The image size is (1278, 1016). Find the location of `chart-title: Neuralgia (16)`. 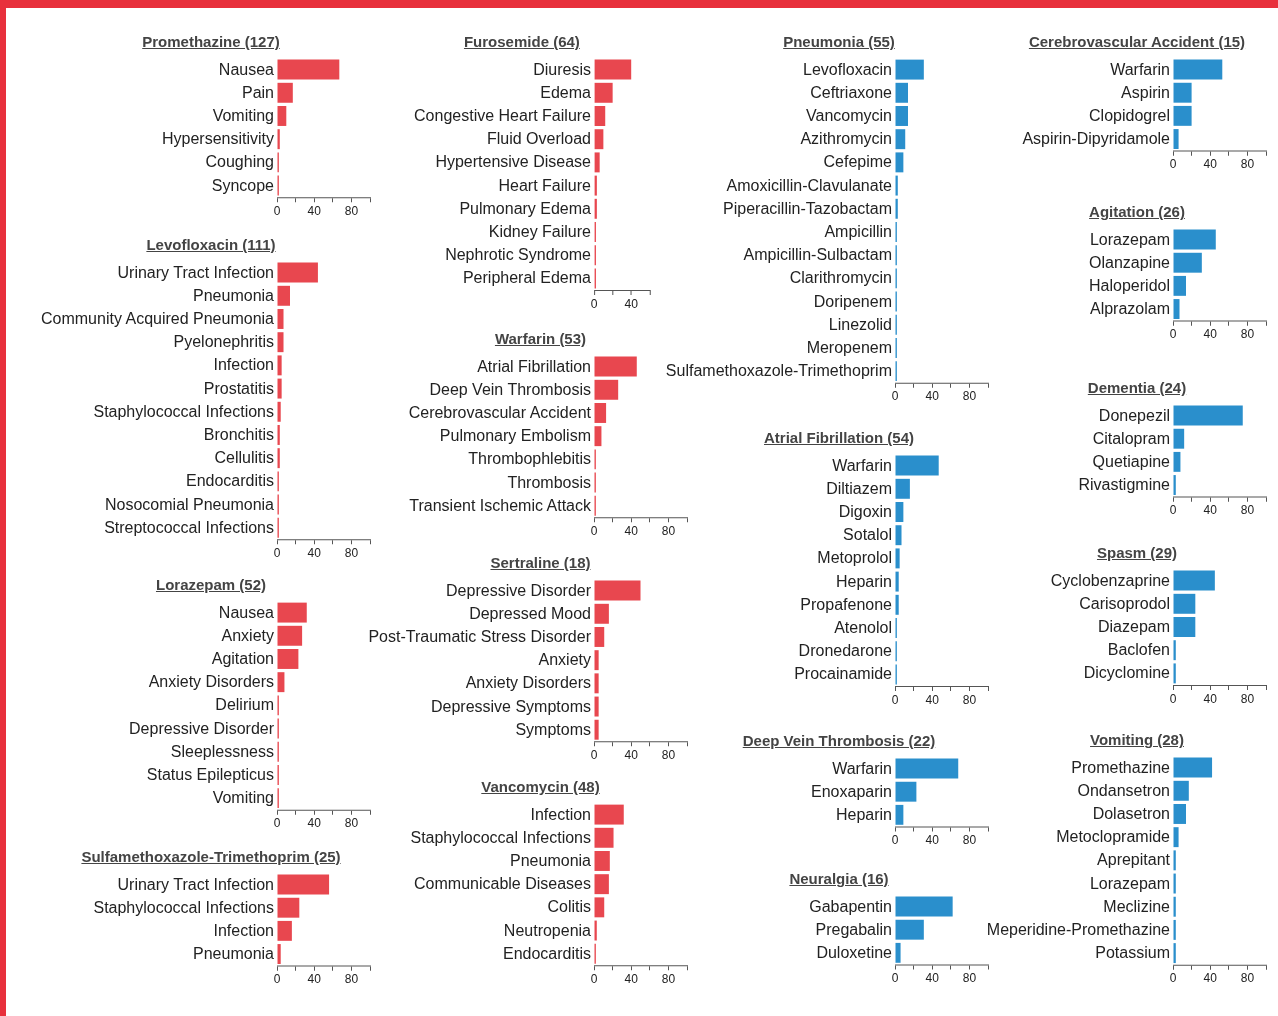

chart-title: Neuralgia (16) is located at coordinates (839, 878).